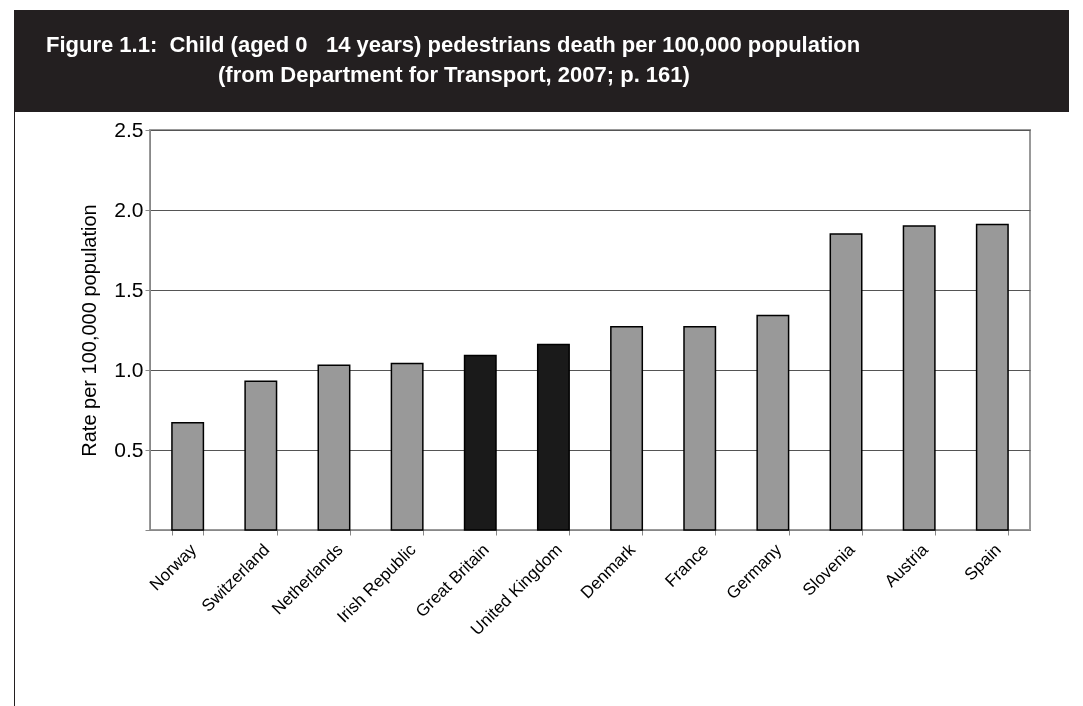 This screenshot has height=706, width=1083. I want to click on chart-title: Figure 1.1: Child (aged 0 14 years) pedestrians death per 100,000 population, so click(454, 45).